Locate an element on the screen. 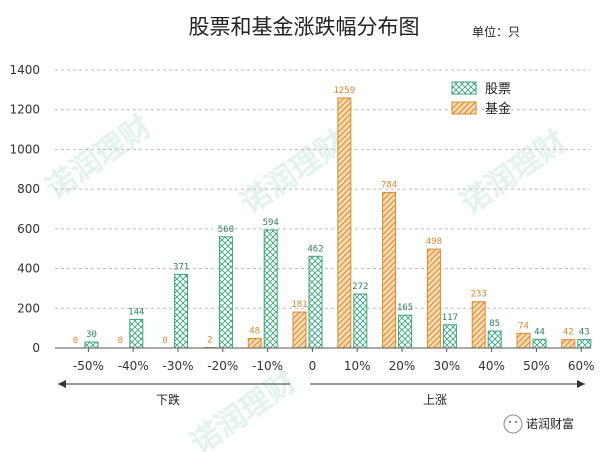  x-tick-label: 30% is located at coordinates (446, 366).